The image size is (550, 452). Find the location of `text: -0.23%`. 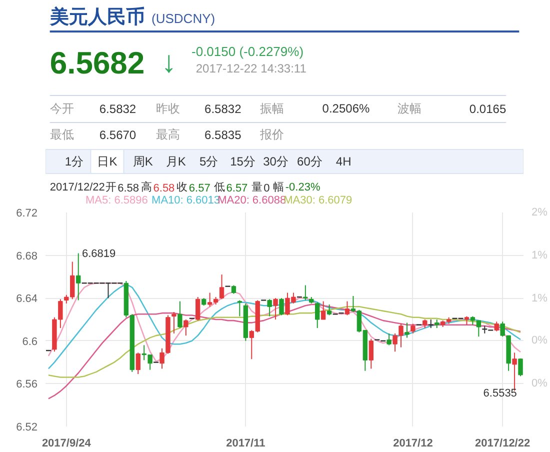

text: -0.23% is located at coordinates (302, 188).